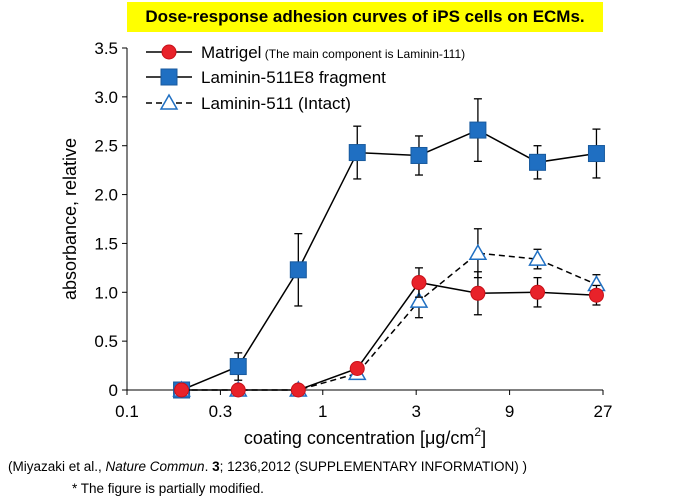 This screenshot has height=504, width=678. I want to click on y-axis-label: absorbance, relative, so click(70, 219).